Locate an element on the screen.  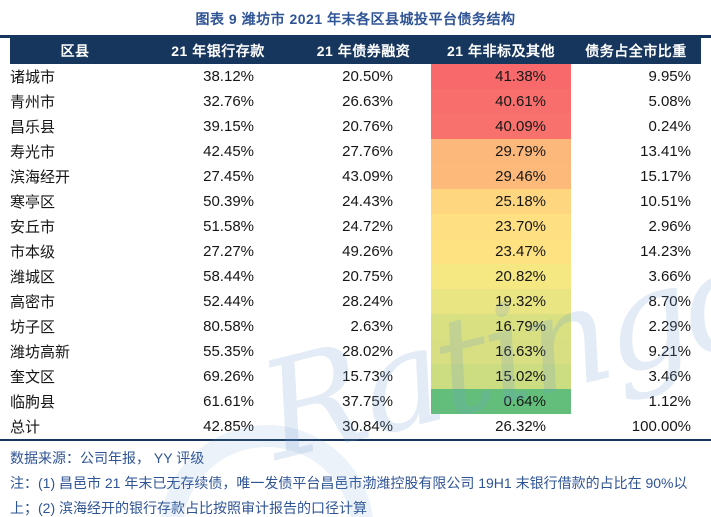
city-share-cell: 3.66% is located at coordinates (669, 276).